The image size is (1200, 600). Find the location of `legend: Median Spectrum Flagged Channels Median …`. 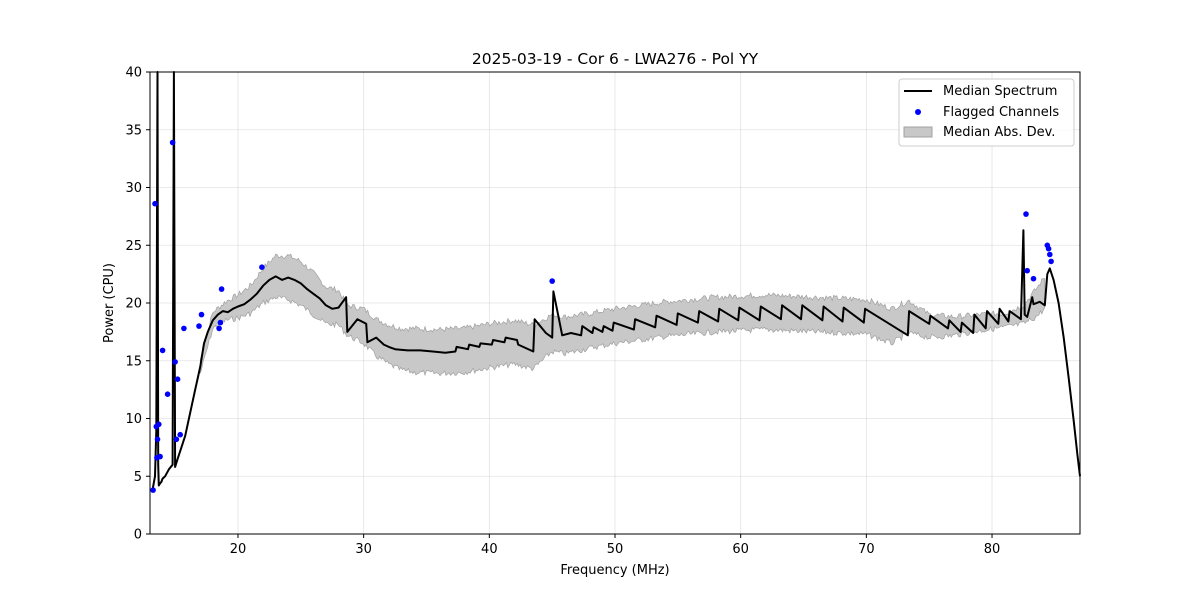

legend: Median Spectrum Flagged Channels Median … is located at coordinates (986, 112).